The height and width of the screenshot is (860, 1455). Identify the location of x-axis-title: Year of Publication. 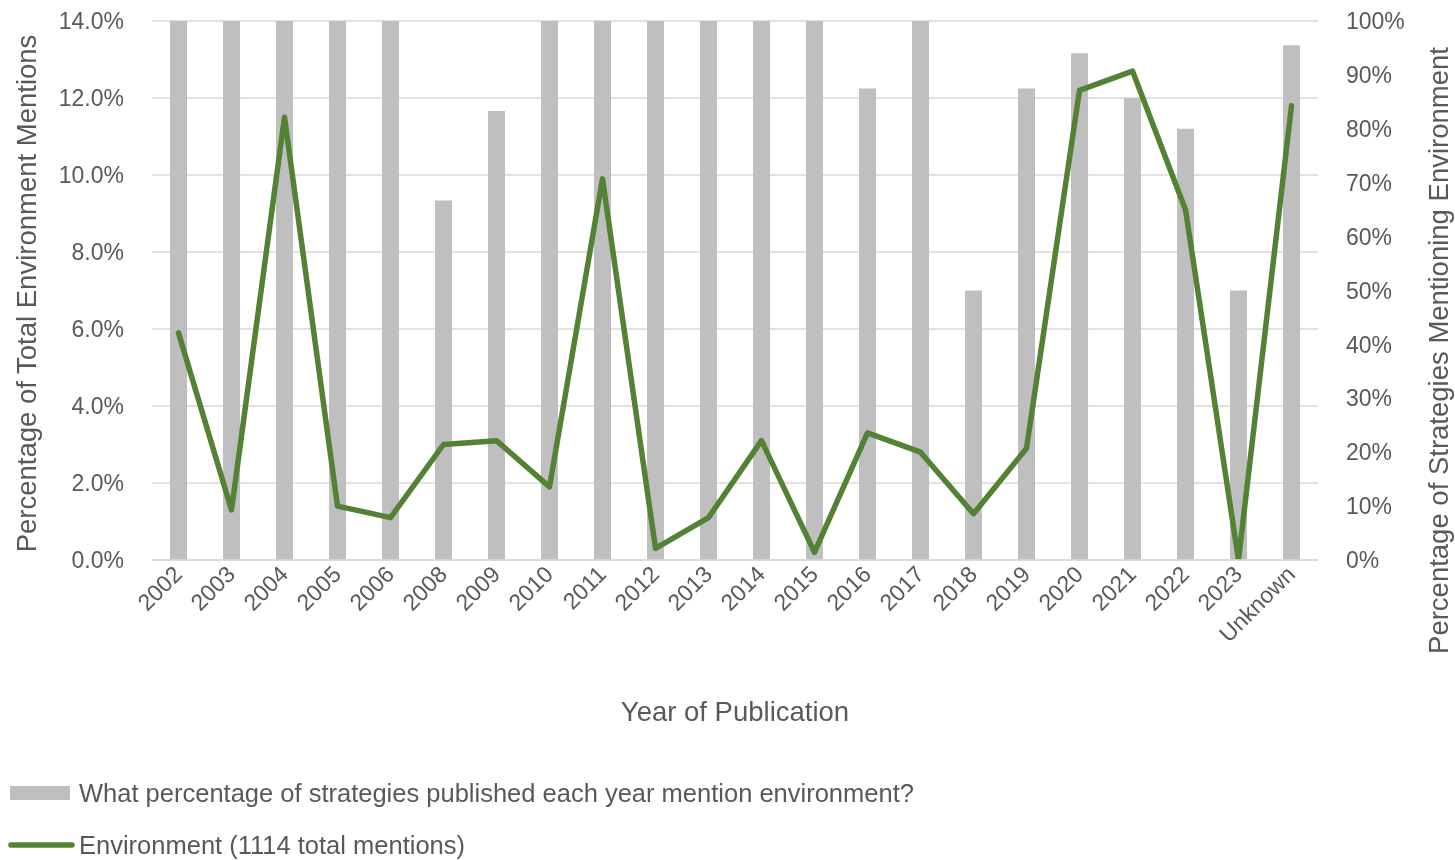
(735, 711).